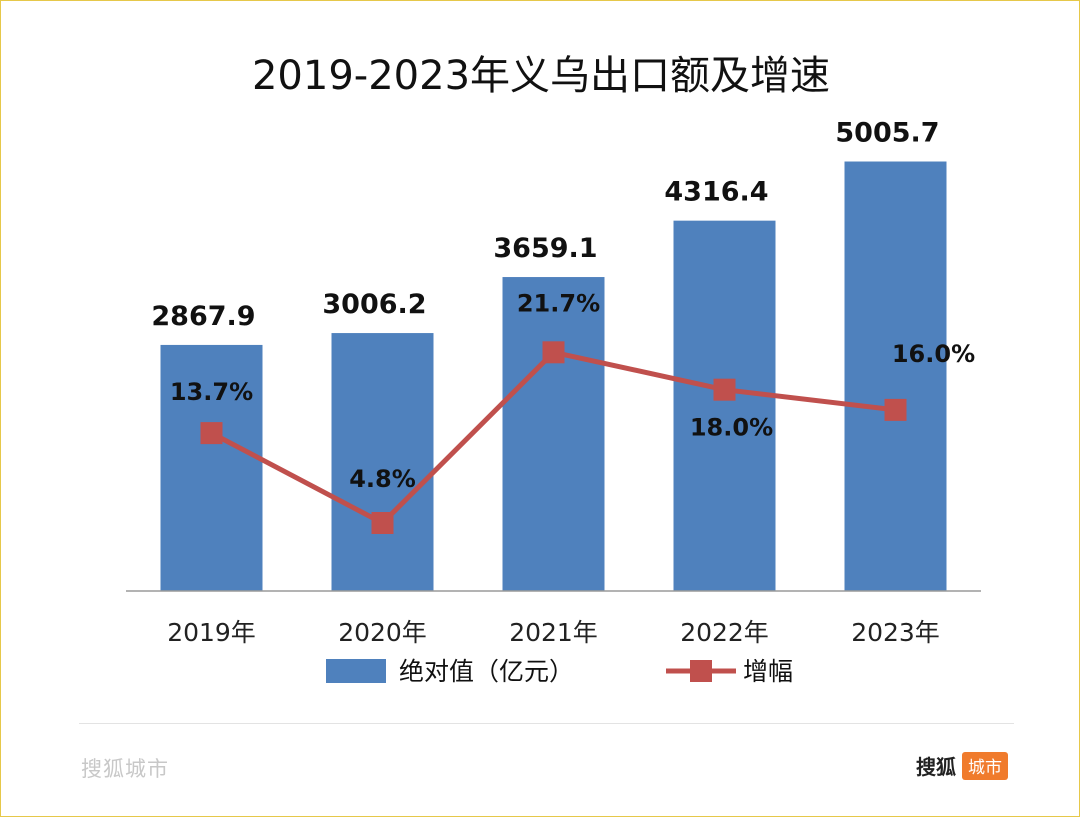 The width and height of the screenshot is (1080, 817). What do you see at coordinates (356, 671) in the screenshot?
I see `legend-bar-swatch` at bounding box center [356, 671].